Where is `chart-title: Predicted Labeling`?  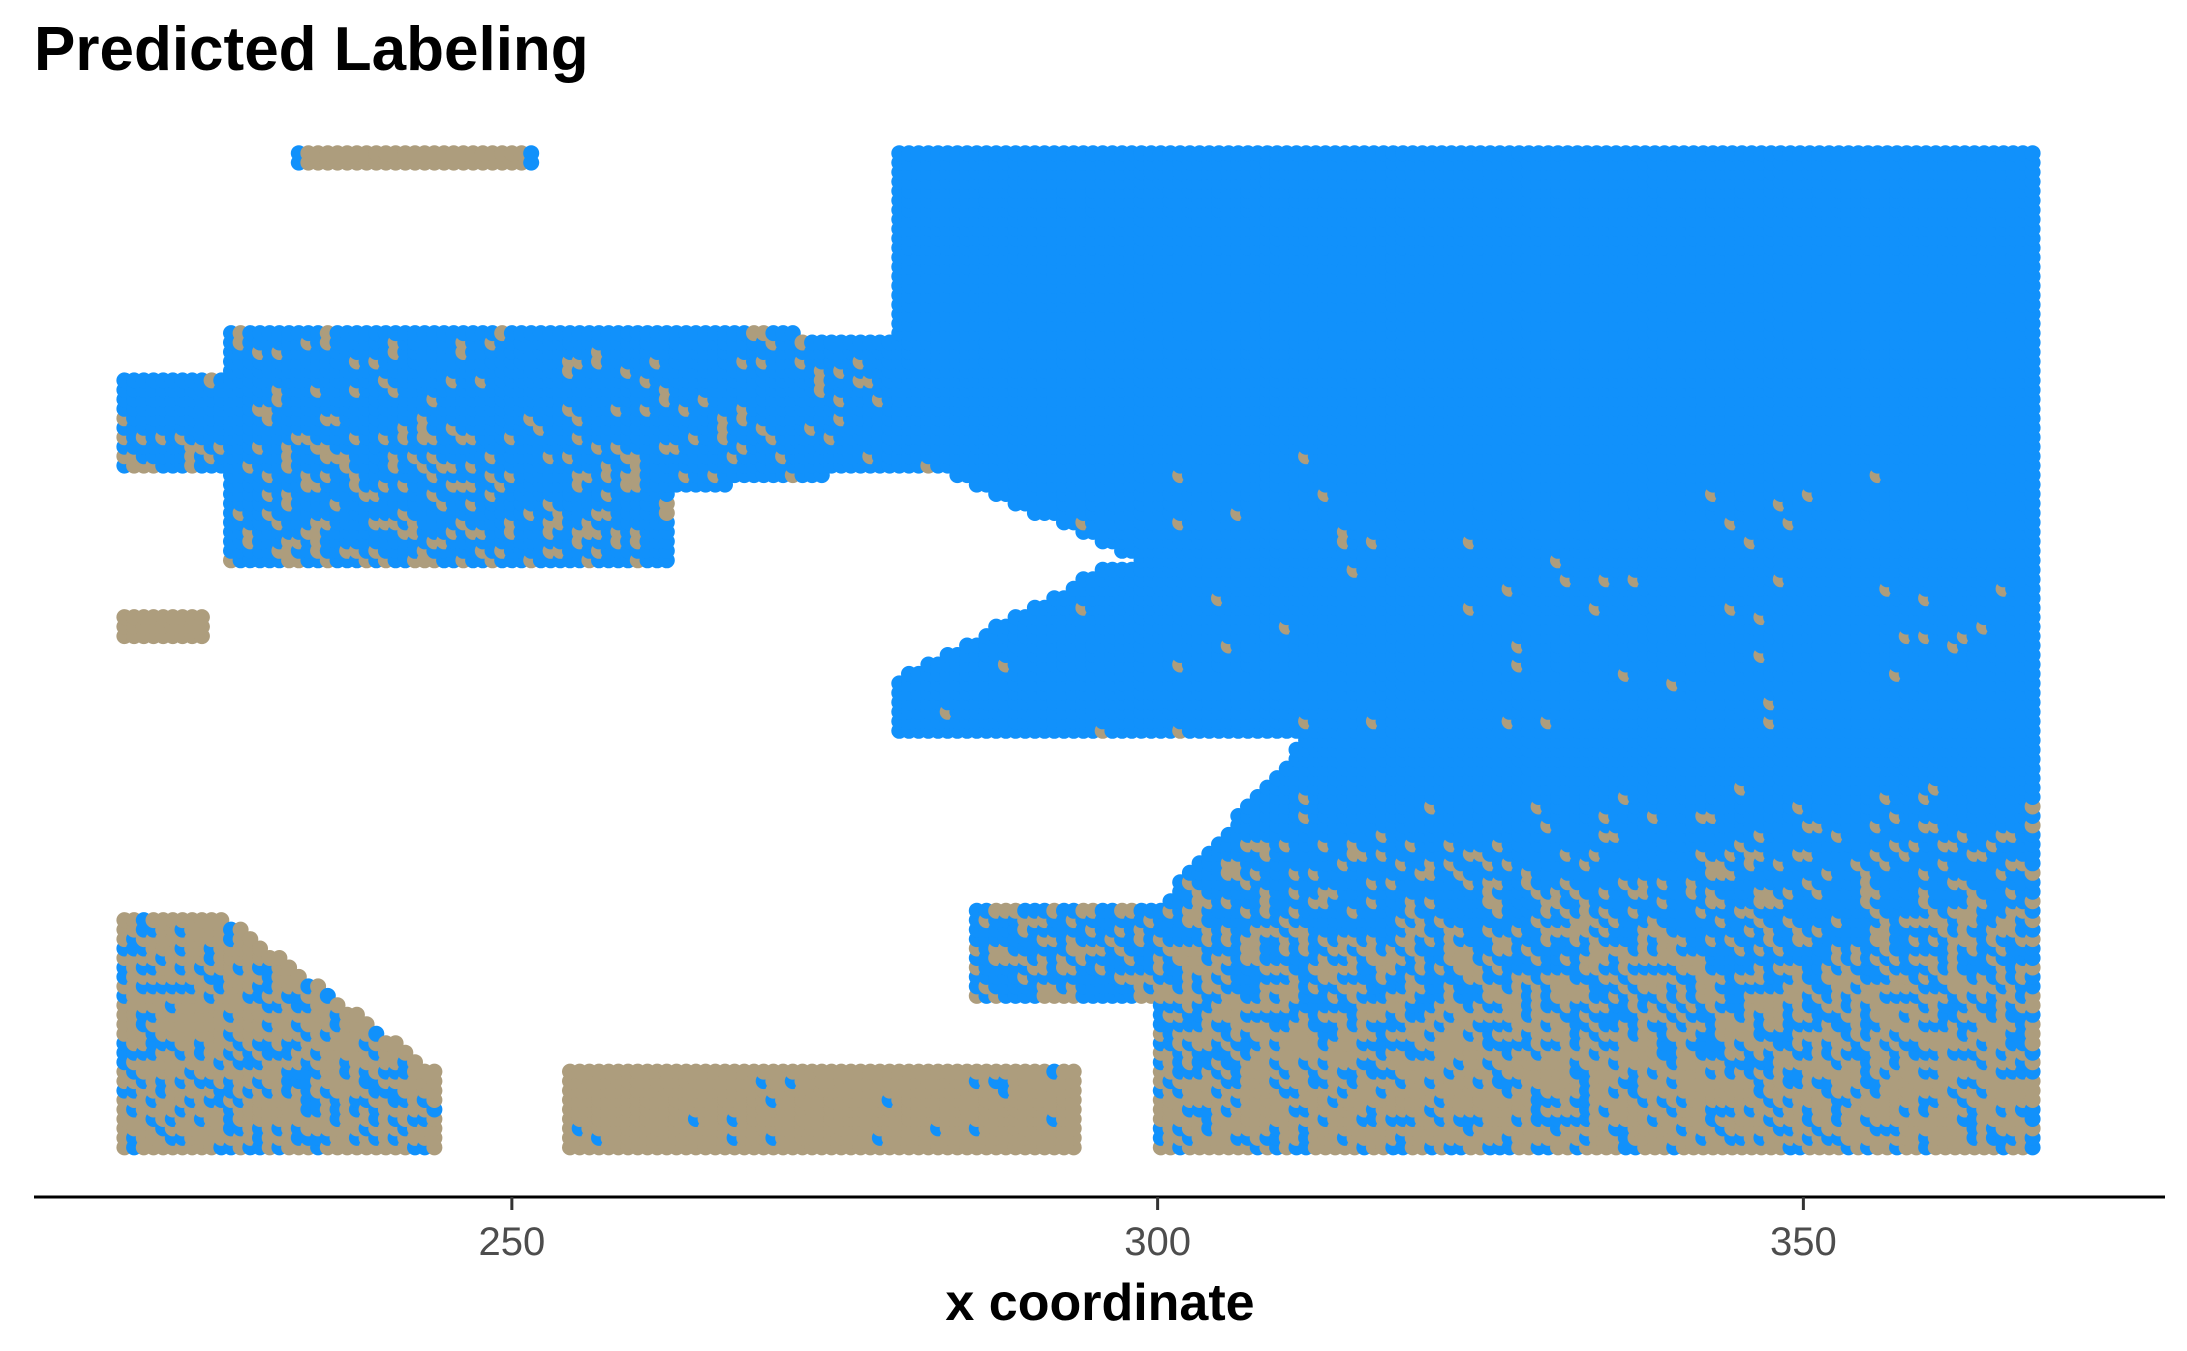 chart-title: Predicted Labeling is located at coordinates (311, 49).